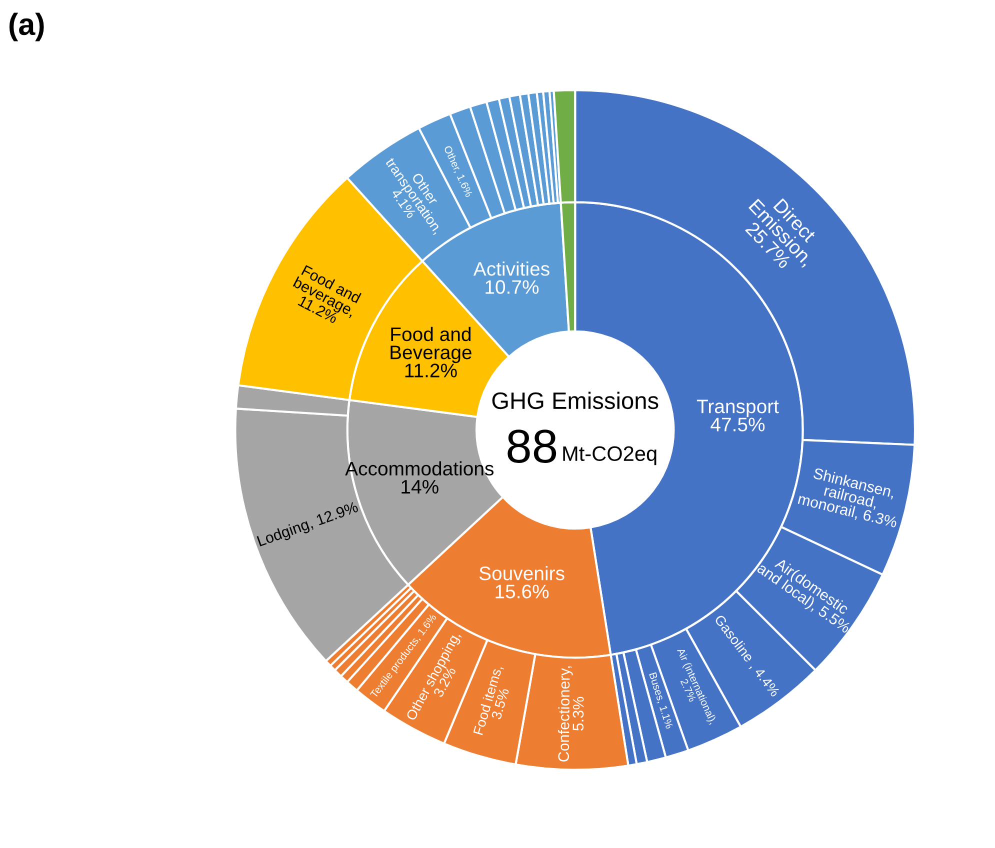 This screenshot has height=848, width=995. What do you see at coordinates (571, 714) in the screenshot?
I see `data-label: Confectionery, 5.3%` at bounding box center [571, 714].